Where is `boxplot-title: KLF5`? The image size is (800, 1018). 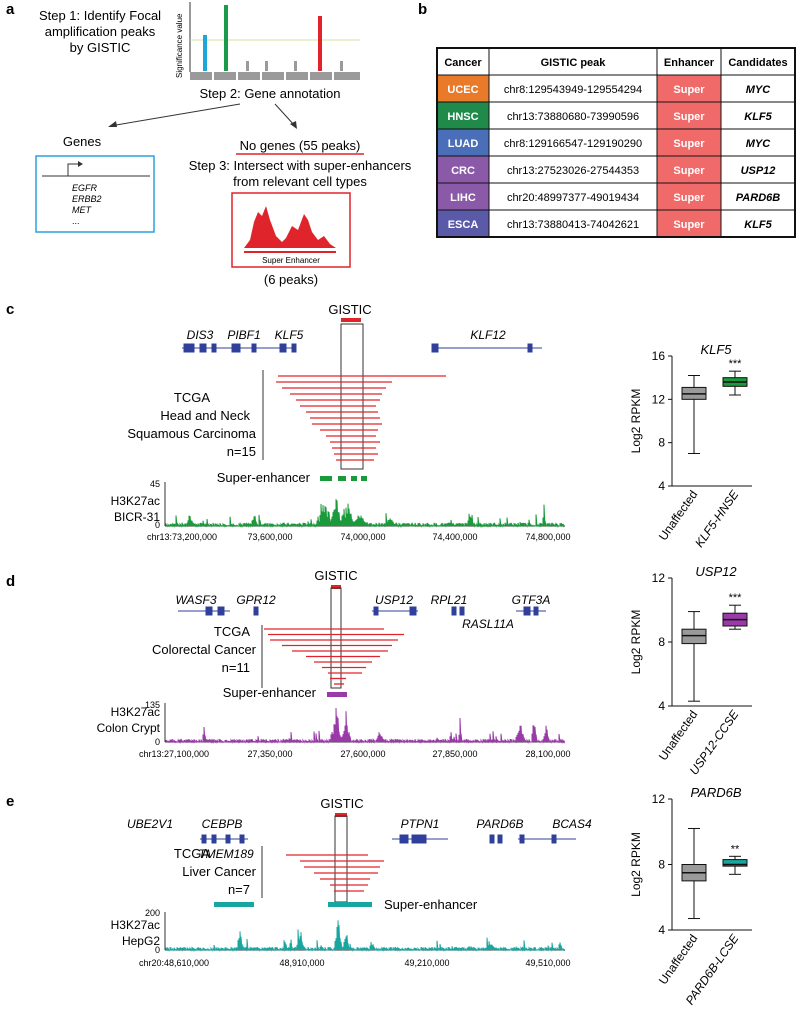
boxplot-title: KLF5 is located at coordinates (716, 349).